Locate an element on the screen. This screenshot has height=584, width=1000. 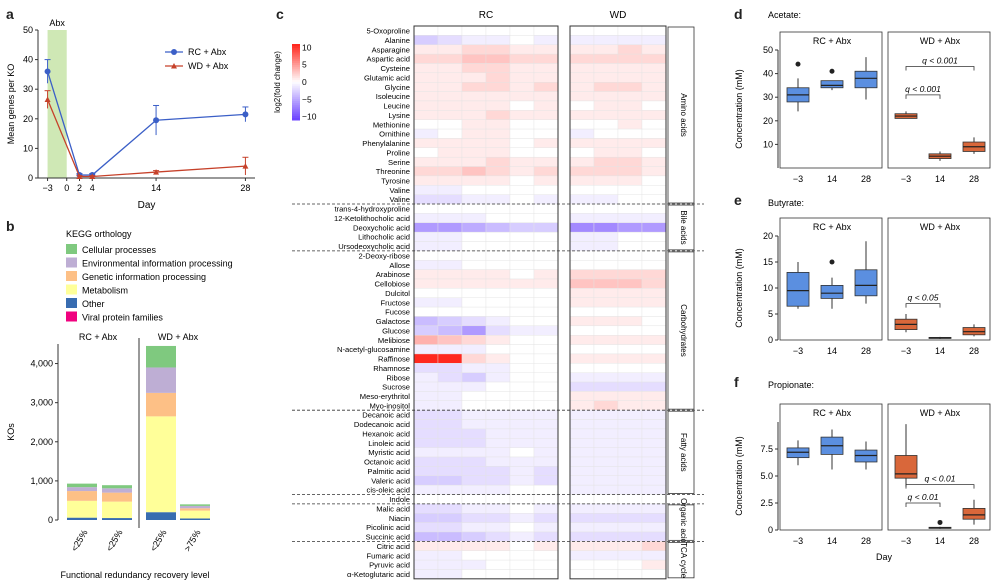
significance-label: q < 0.01 is located at coordinates (940, 479).